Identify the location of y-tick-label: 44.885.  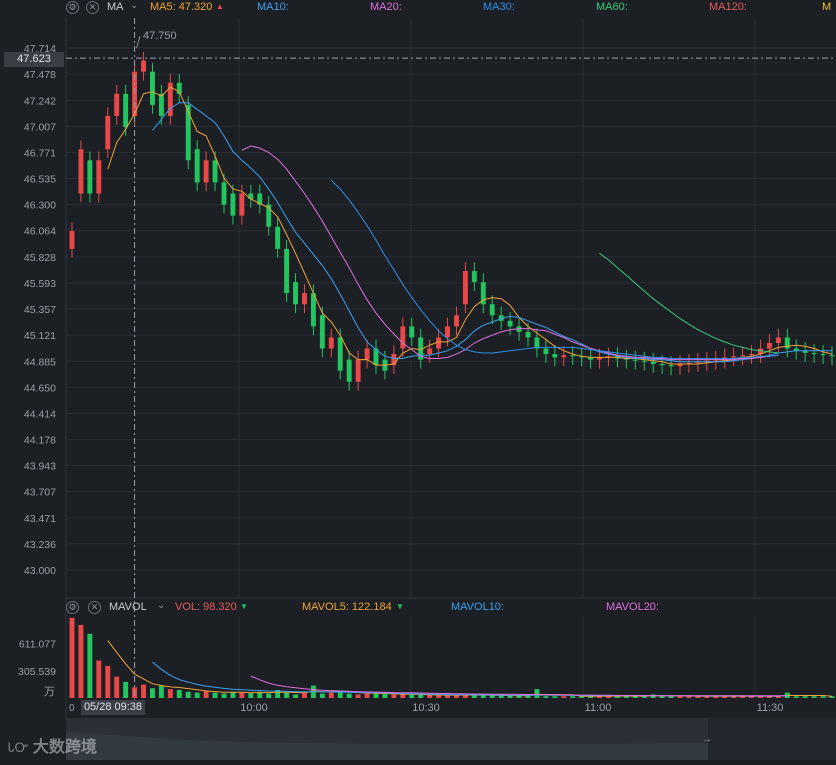
(40, 362).